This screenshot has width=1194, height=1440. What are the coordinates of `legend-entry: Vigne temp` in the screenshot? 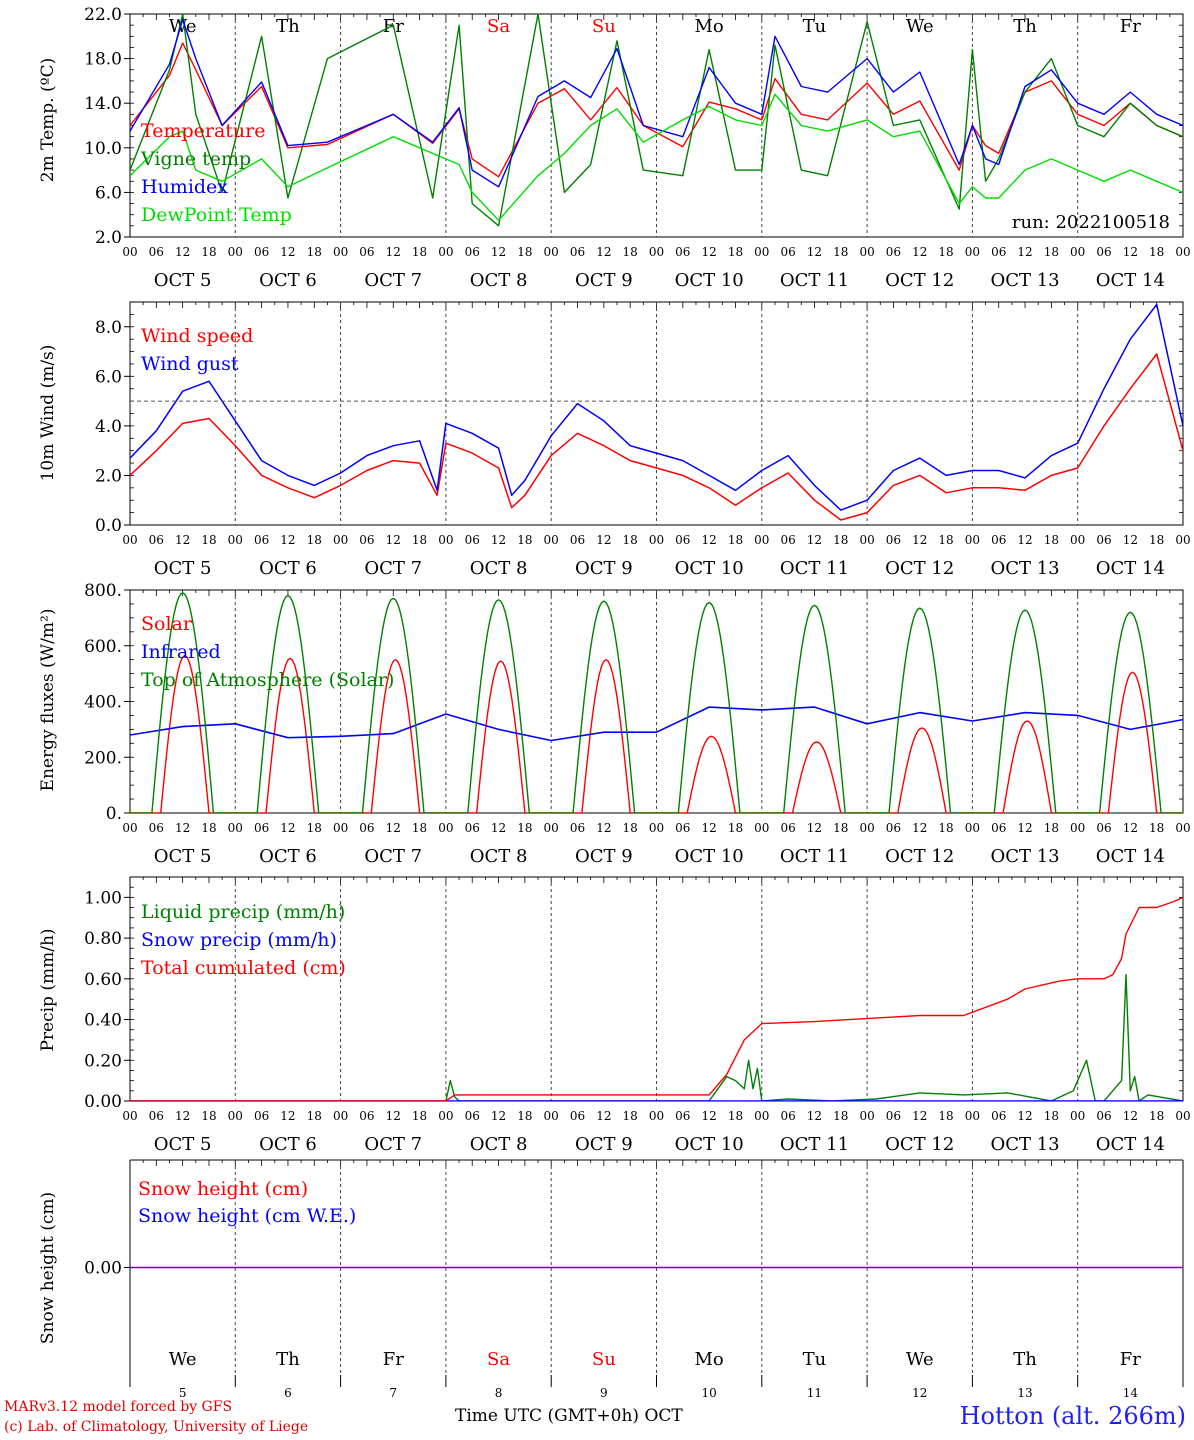 It's located at (195, 159).